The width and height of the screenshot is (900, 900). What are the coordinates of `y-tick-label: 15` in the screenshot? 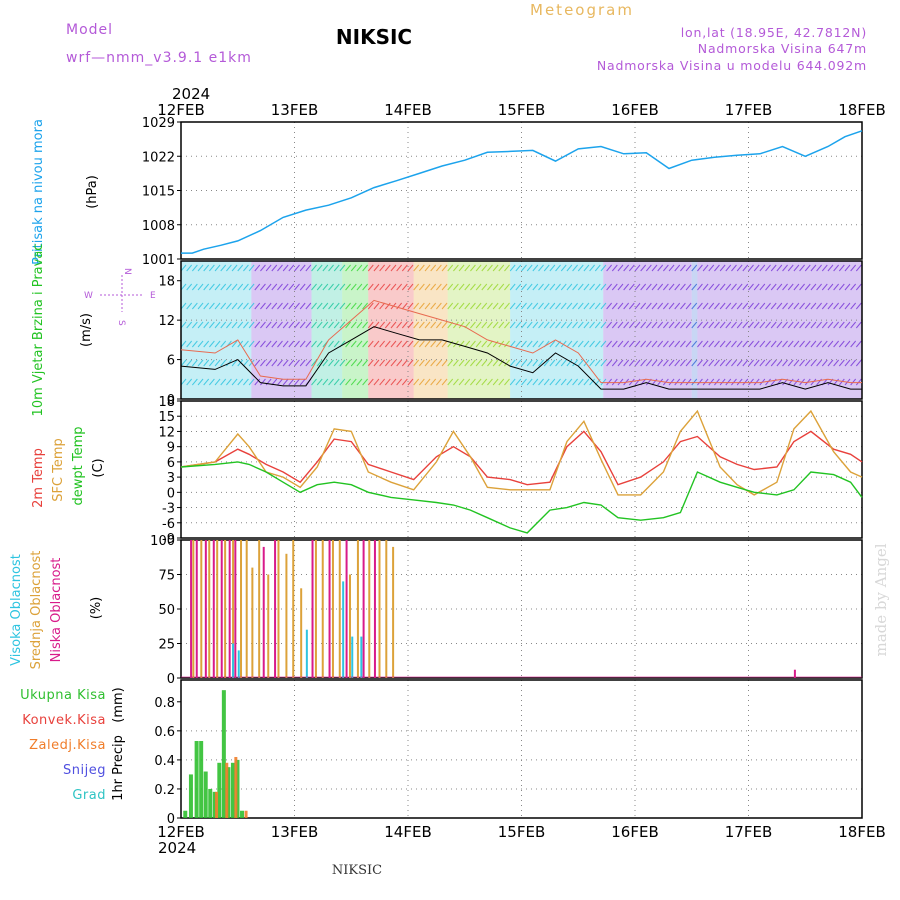 It's located at (166, 417).